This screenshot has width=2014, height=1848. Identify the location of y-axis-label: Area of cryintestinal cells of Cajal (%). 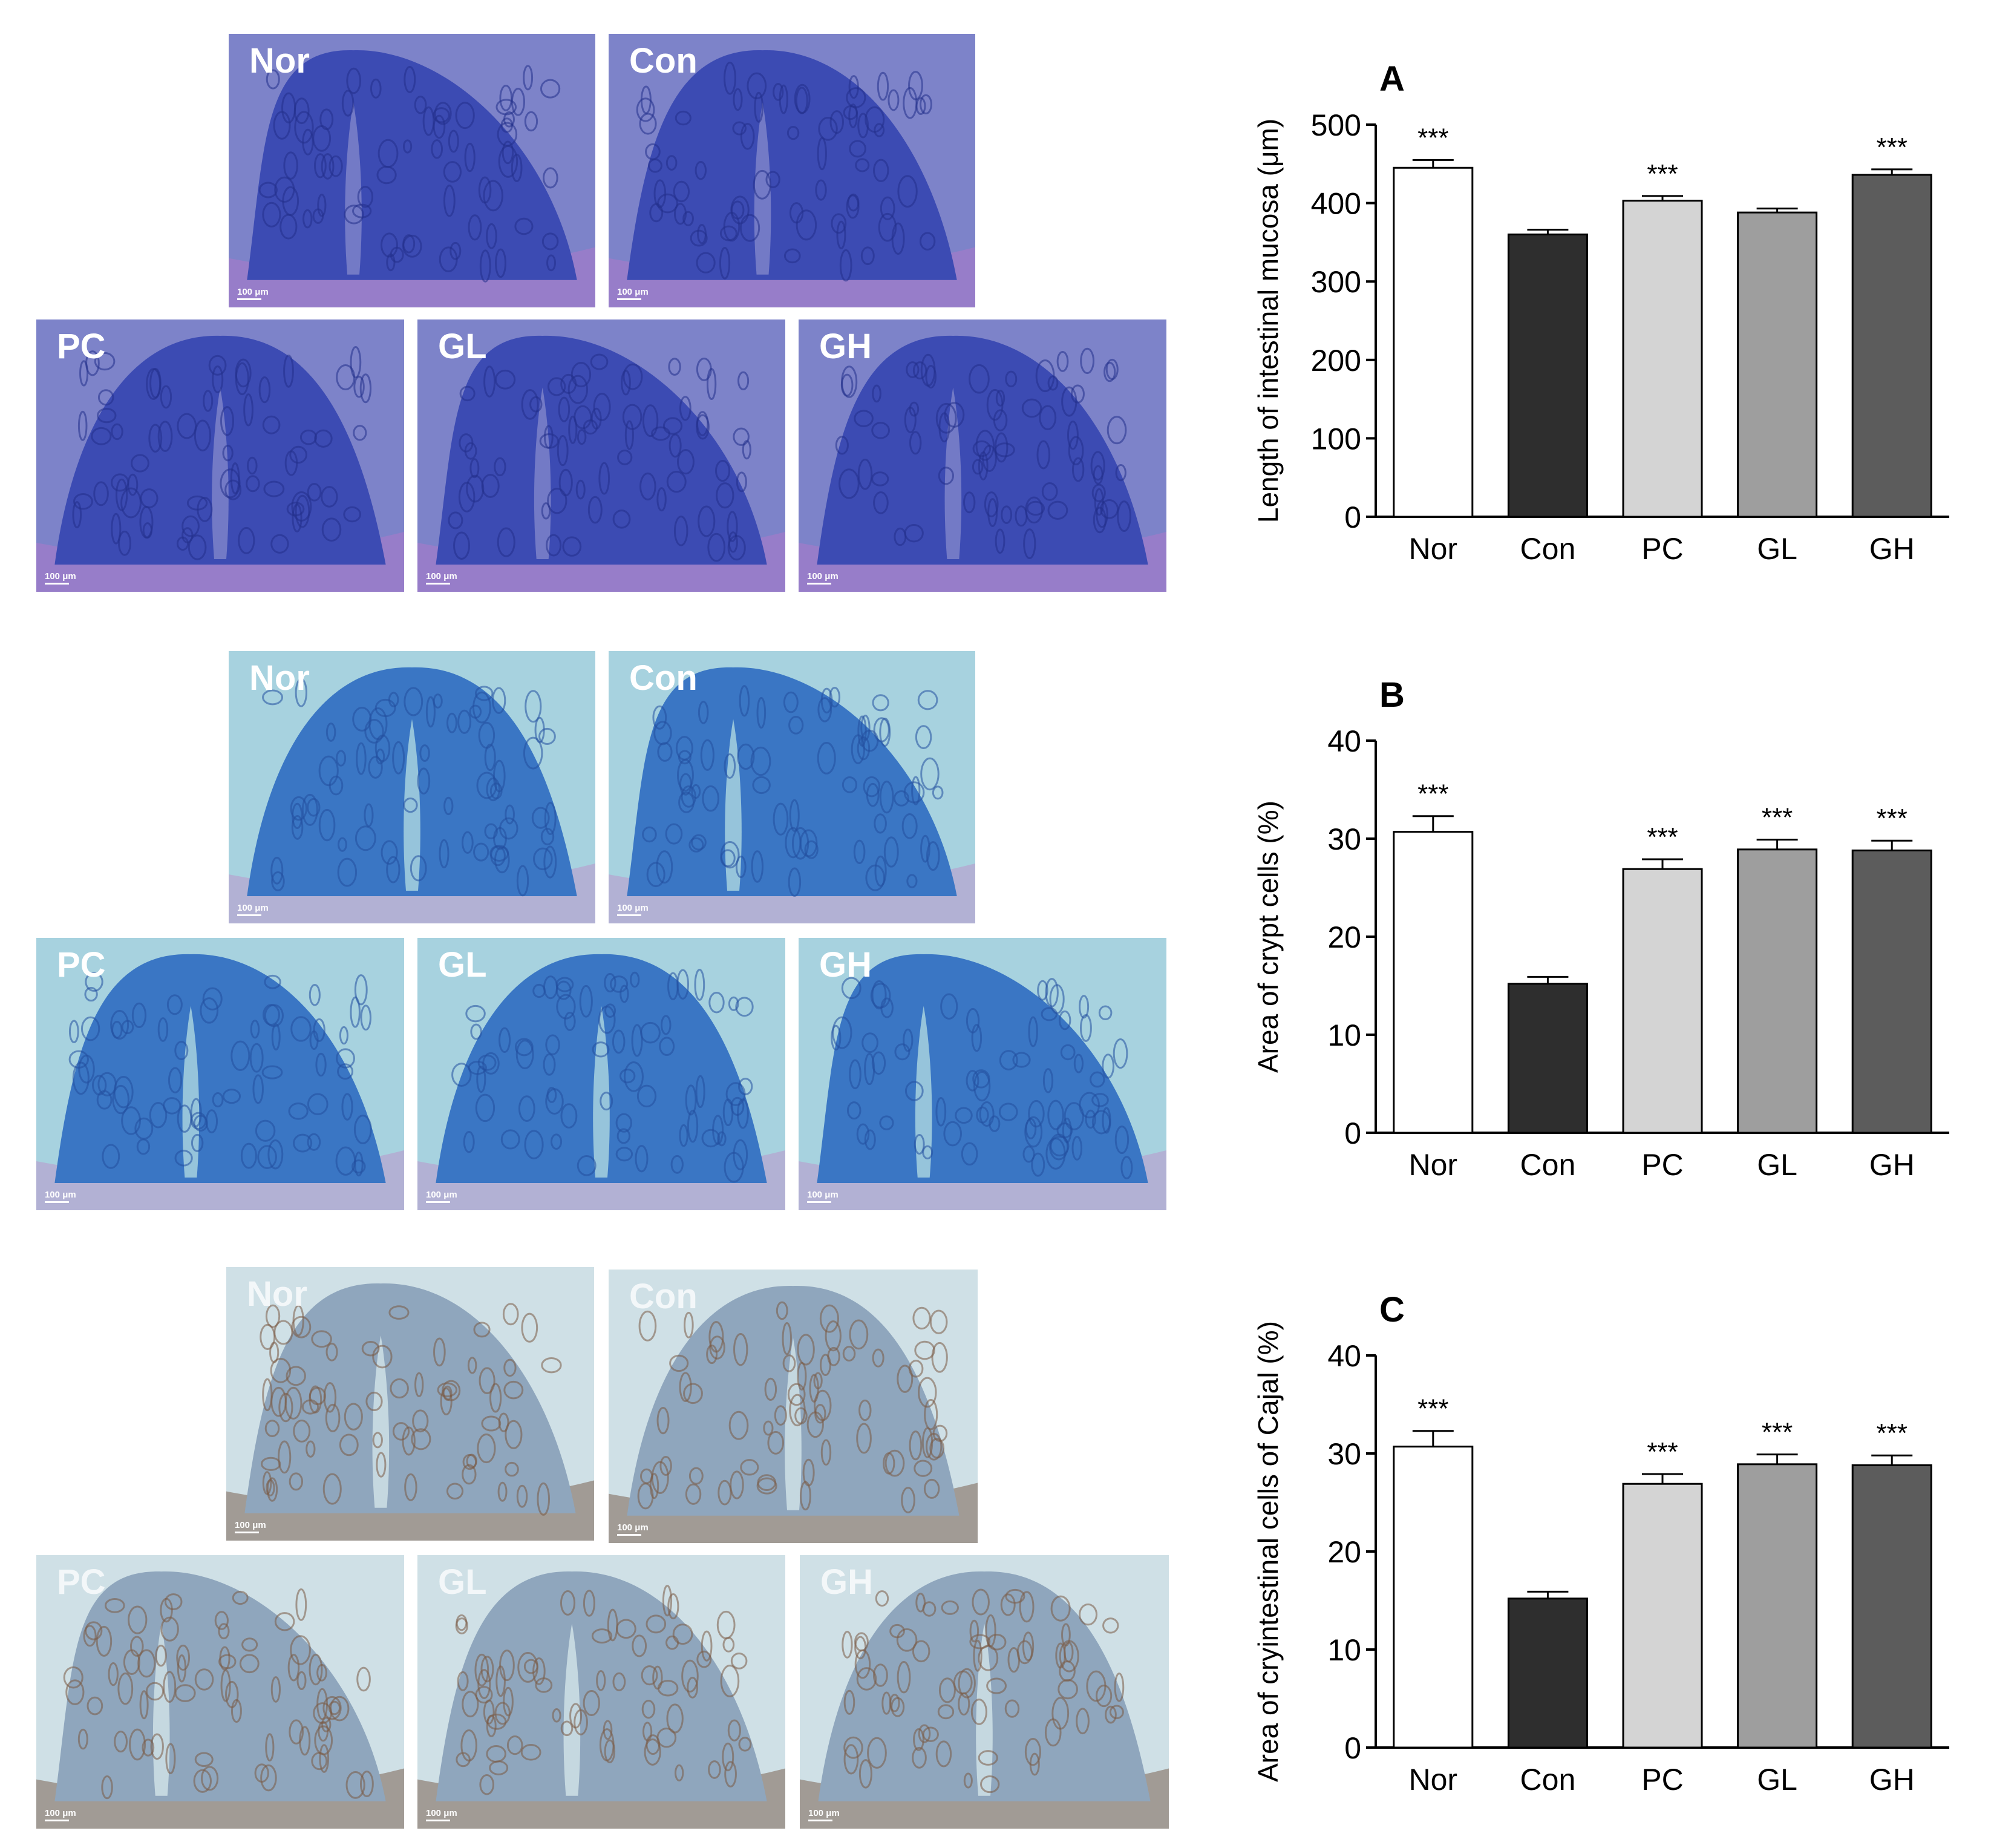
(1268, 1552).